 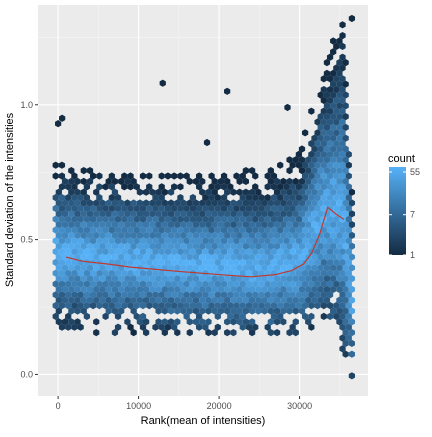 What do you see at coordinates (26, 374) in the screenshot?
I see `y-tick-label: 0.0` at bounding box center [26, 374].